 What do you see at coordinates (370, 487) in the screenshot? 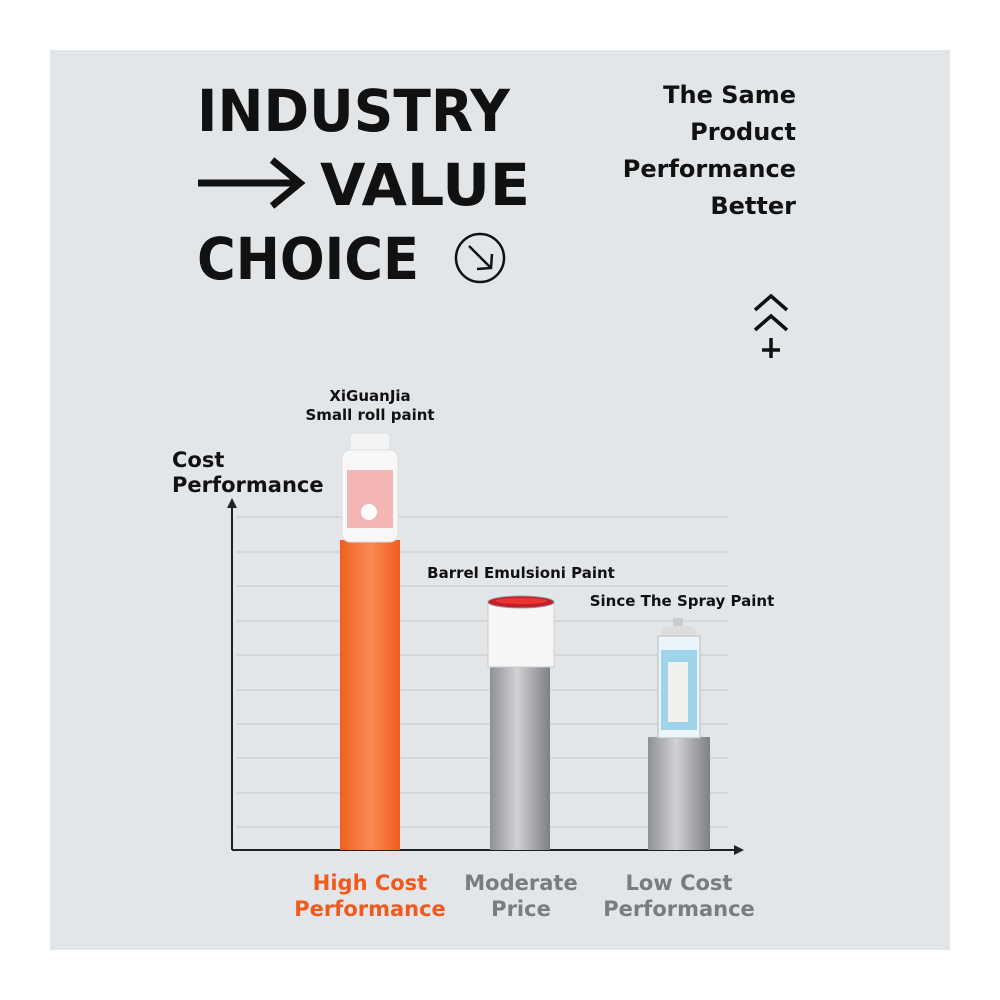
I see `bottle-image` at bounding box center [370, 487].